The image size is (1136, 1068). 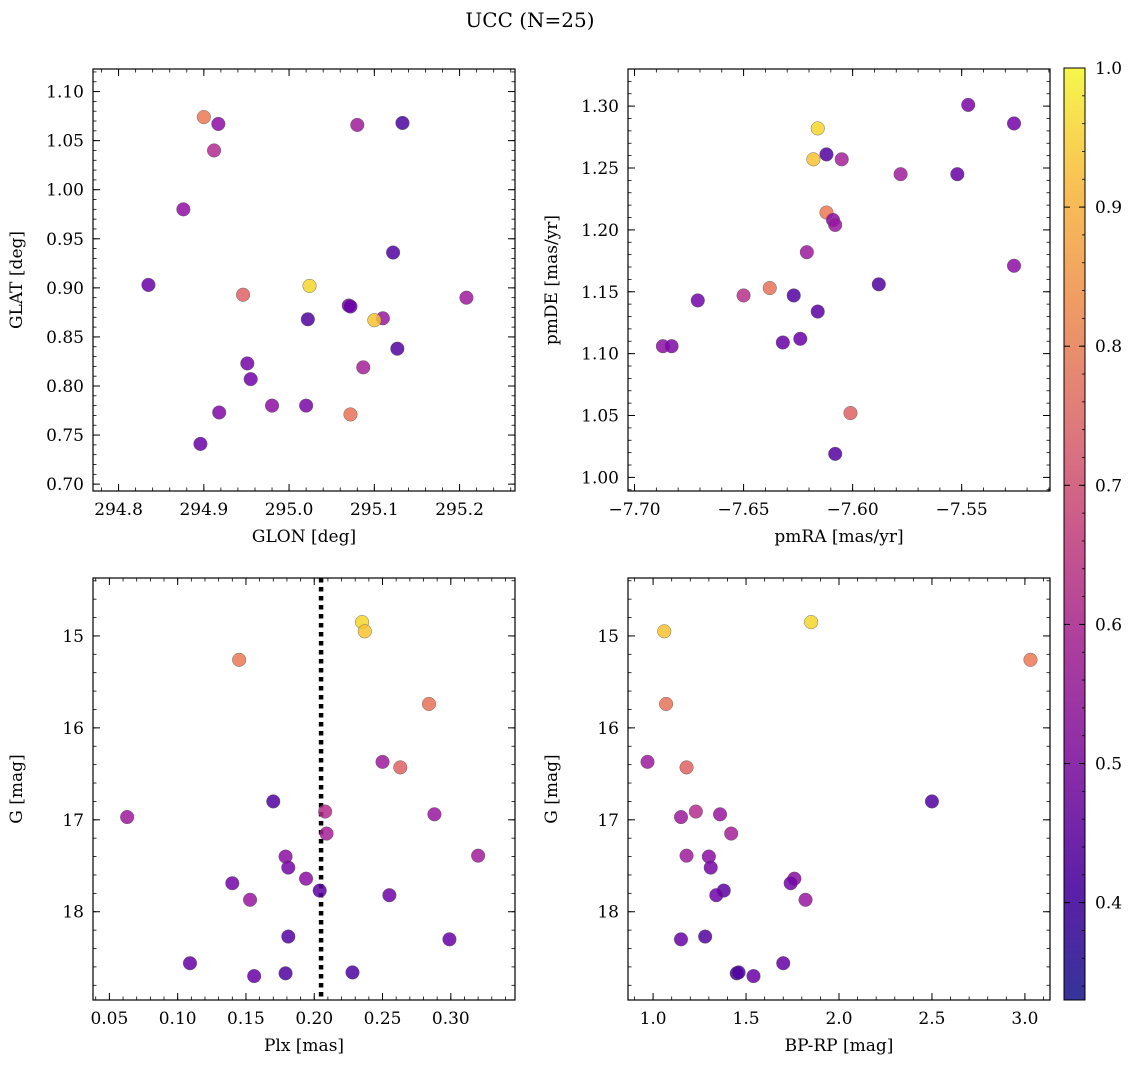 What do you see at coordinates (118, 510) in the screenshot?
I see `x-tick-label: 294.8` at bounding box center [118, 510].